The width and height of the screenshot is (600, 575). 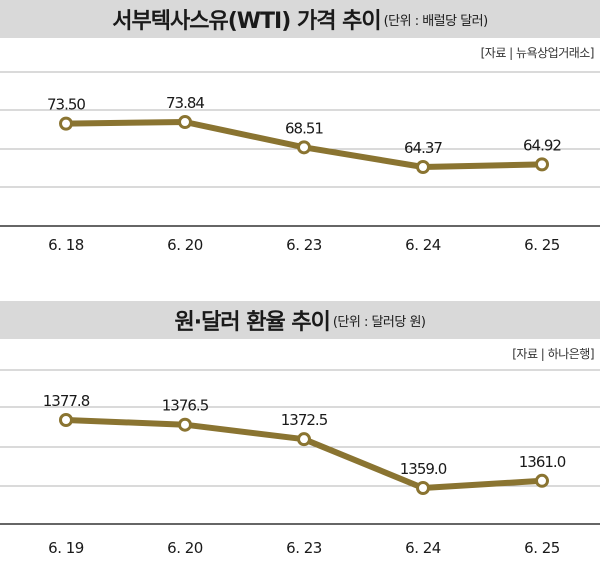 What do you see at coordinates (542, 145) in the screenshot?
I see `chart1-data-label: 64.92` at bounding box center [542, 145].